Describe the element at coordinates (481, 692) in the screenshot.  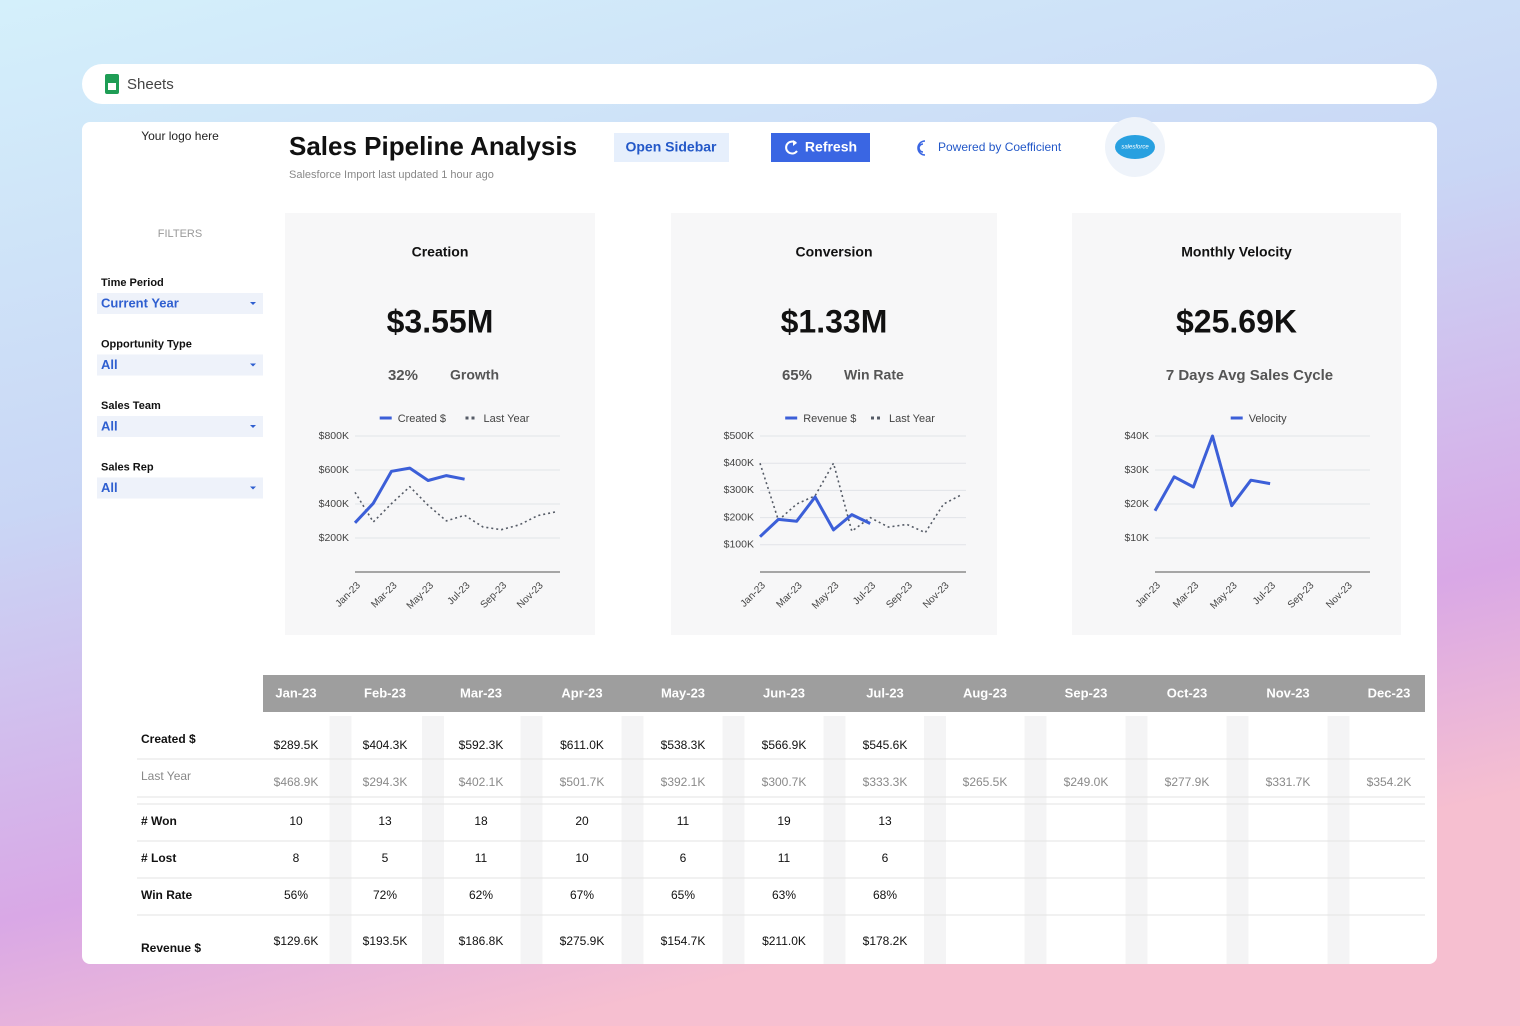
I see `column-header: Mar-23` at that location.